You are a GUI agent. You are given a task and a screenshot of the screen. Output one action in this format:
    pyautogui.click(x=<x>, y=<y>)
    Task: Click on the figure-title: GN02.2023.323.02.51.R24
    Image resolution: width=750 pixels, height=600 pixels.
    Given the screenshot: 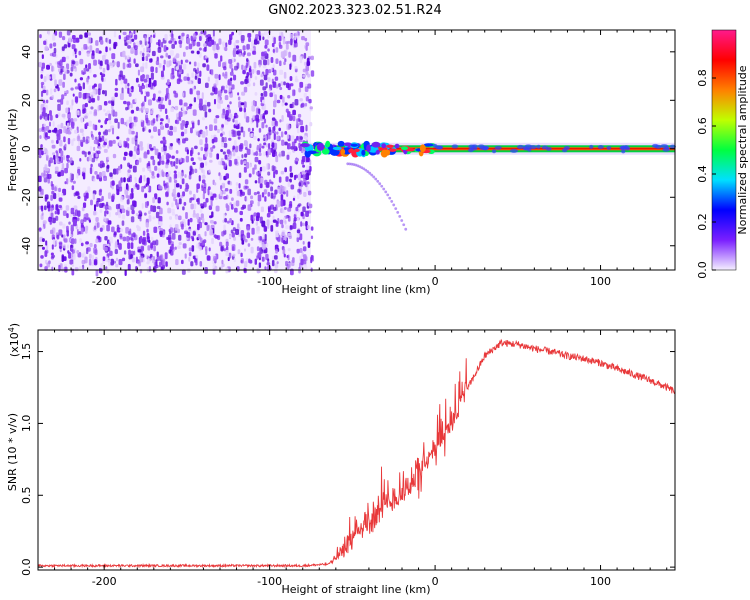 What is the action you would take?
    pyautogui.click(x=355, y=10)
    